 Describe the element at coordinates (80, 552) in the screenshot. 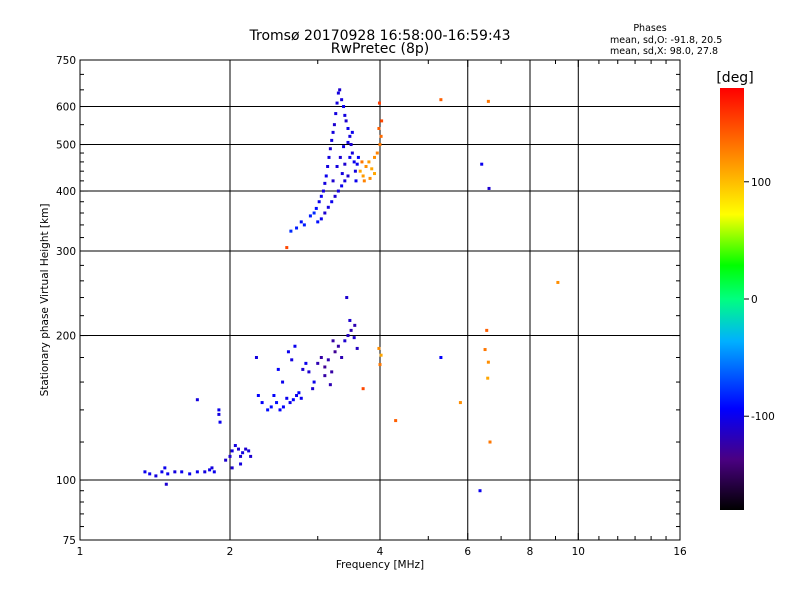

I see `x-tick-label: 1` at that location.